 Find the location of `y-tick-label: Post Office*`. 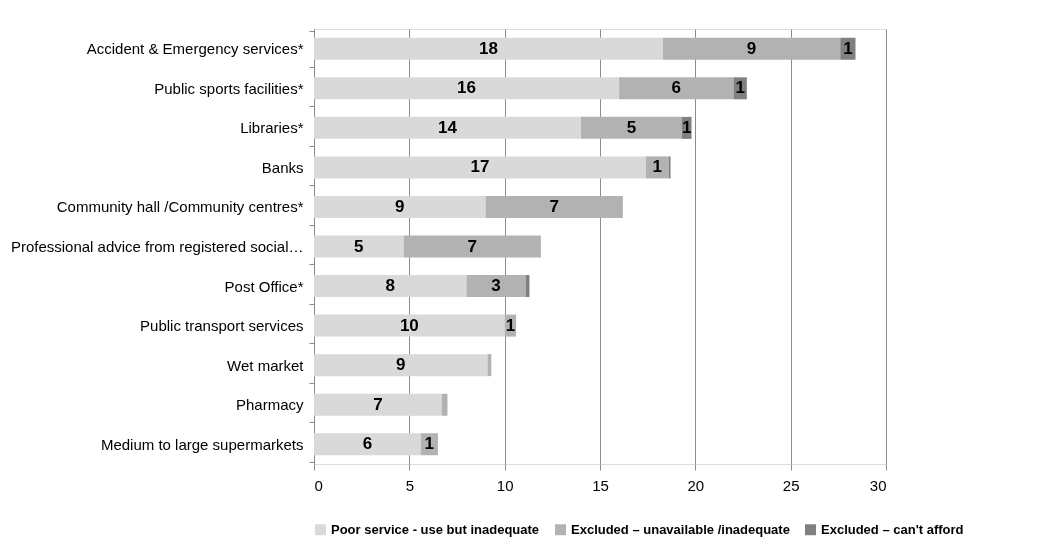

y-tick-label: Post Office* is located at coordinates (264, 286).